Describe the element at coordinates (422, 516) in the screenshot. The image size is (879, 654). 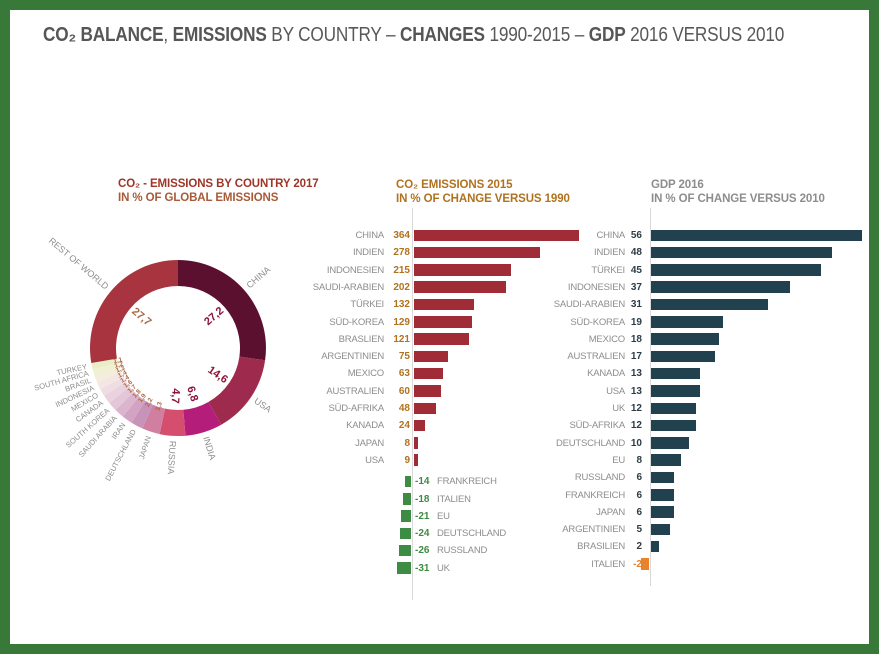
I see `bar-value-eu: -21` at that location.